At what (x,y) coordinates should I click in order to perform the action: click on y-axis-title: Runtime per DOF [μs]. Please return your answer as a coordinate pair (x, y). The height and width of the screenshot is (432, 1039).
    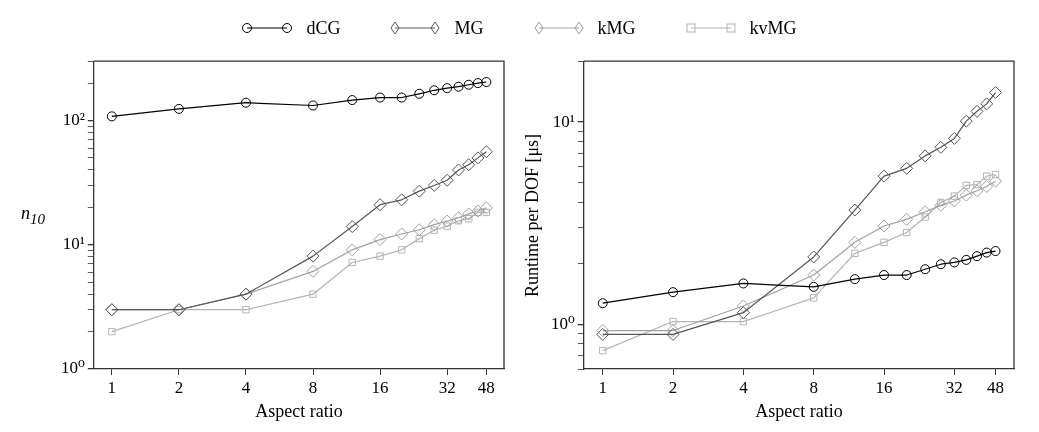
    Looking at the image, I should click on (533, 215).